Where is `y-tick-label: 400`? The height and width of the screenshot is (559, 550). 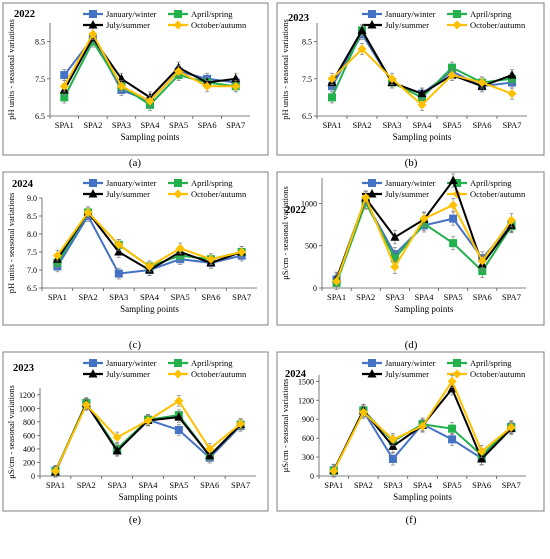 y-tick-label: 400 is located at coordinates (29, 449).